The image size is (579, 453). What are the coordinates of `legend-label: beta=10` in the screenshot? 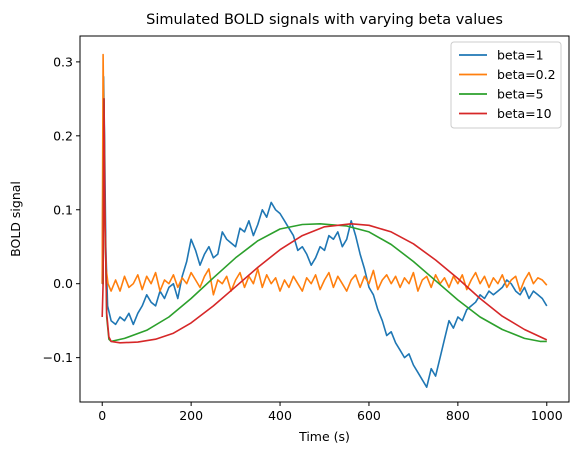 It's located at (524, 113).